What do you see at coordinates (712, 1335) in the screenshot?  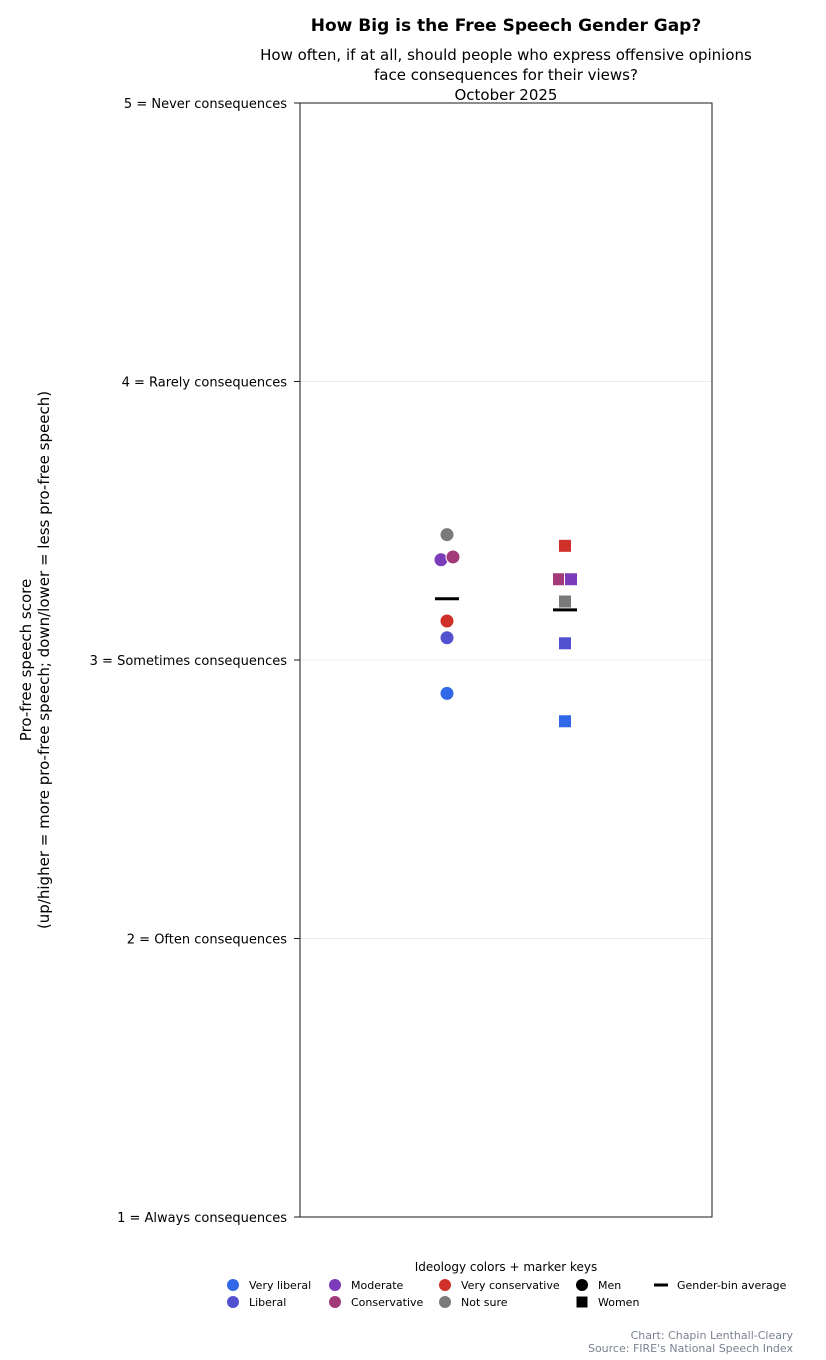 I see `credit-chart: Chart: Chapin Lenthall-Cleary` at bounding box center [712, 1335].